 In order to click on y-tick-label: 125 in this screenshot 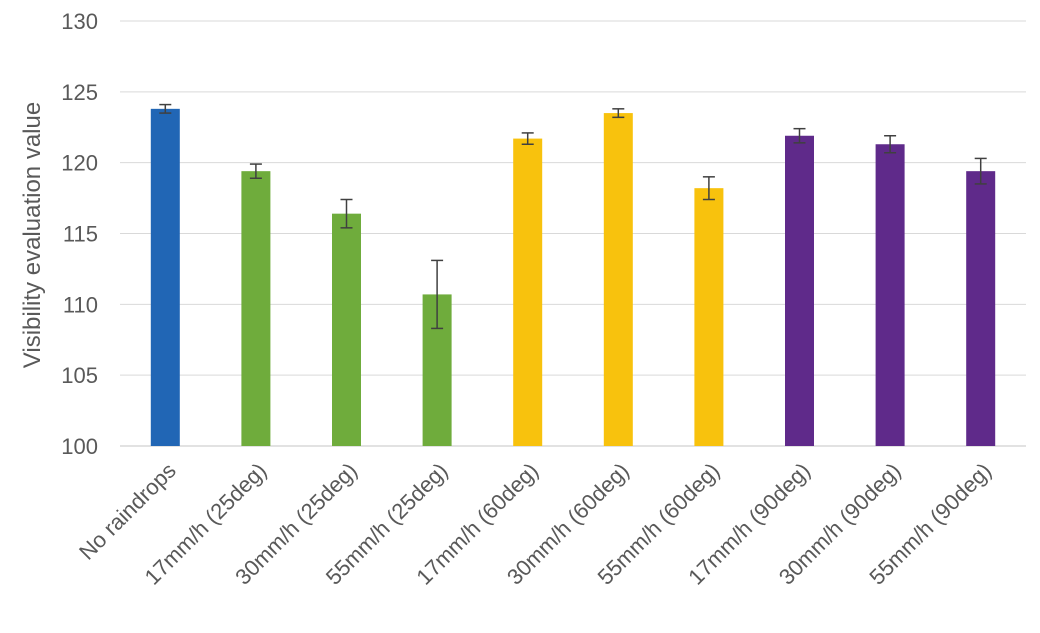, I will do `click(79, 92)`.